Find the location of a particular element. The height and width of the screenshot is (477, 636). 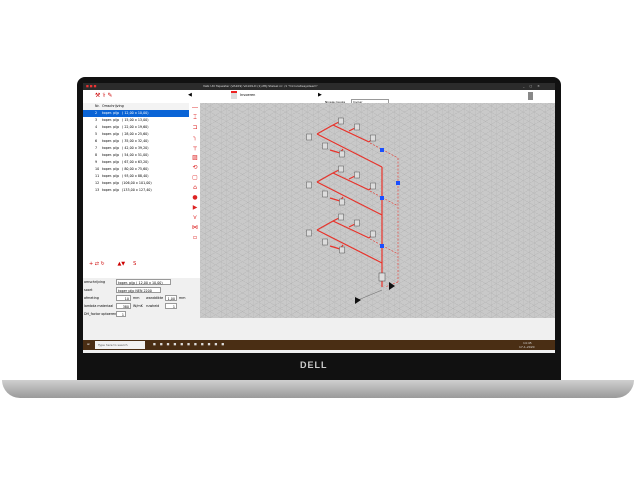

search-box: Type here to search is located at coordinates (120, 345).